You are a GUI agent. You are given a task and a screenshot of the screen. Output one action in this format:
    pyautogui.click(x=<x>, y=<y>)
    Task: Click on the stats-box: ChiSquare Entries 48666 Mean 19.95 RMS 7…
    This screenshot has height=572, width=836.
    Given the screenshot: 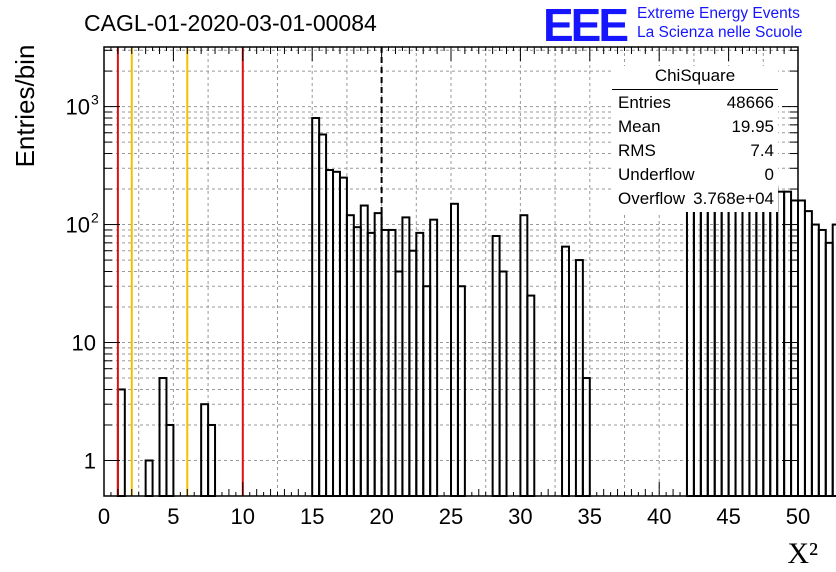 What is the action you would take?
    pyautogui.click(x=695, y=139)
    